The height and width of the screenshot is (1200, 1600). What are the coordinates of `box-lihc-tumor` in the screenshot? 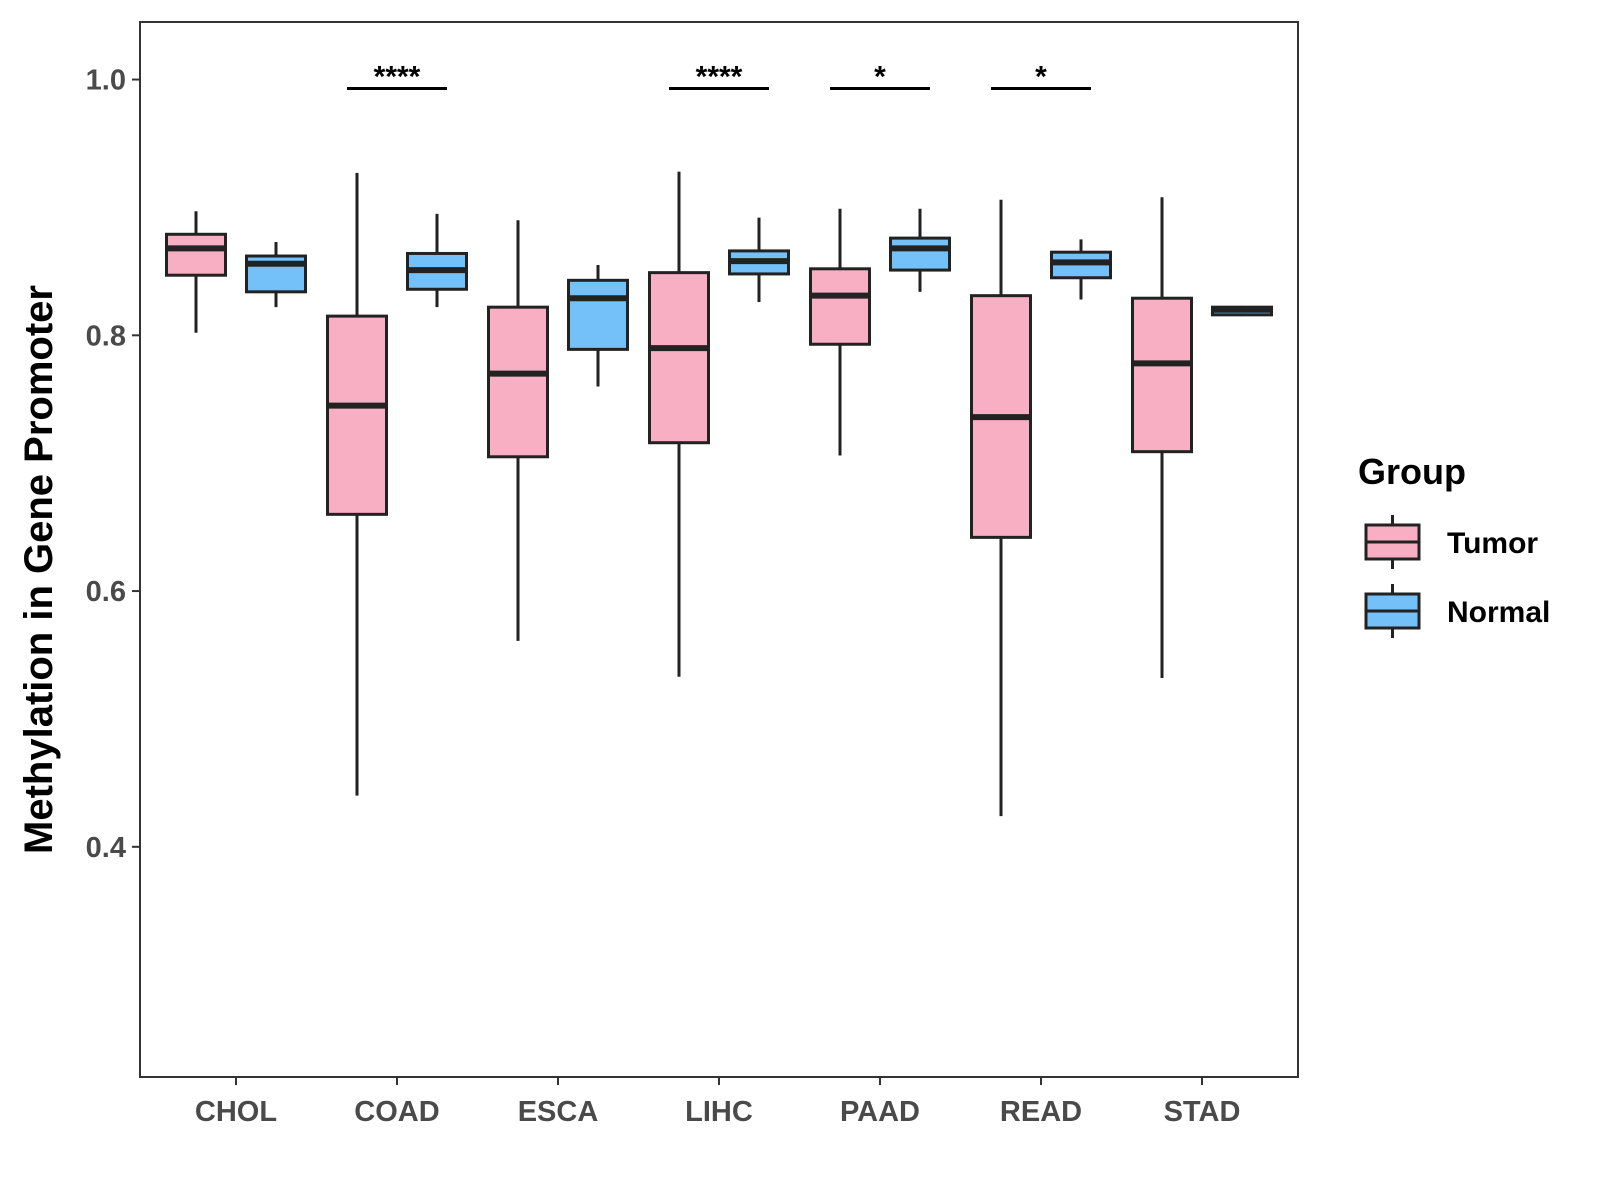 It's located at (679, 424).